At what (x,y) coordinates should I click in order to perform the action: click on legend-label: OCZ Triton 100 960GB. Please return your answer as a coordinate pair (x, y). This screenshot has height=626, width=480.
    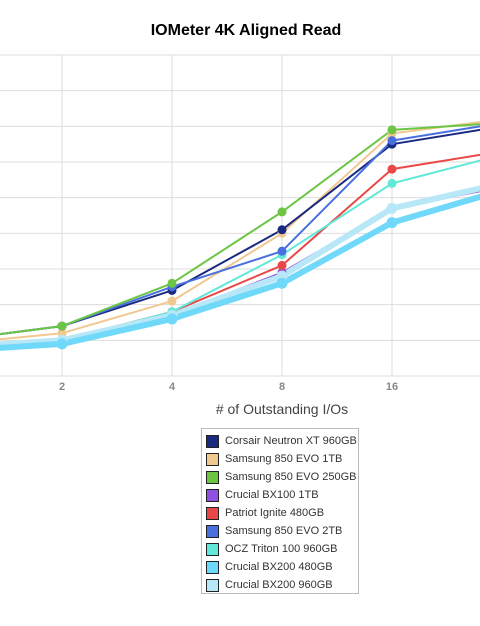
    Looking at the image, I should click on (281, 549).